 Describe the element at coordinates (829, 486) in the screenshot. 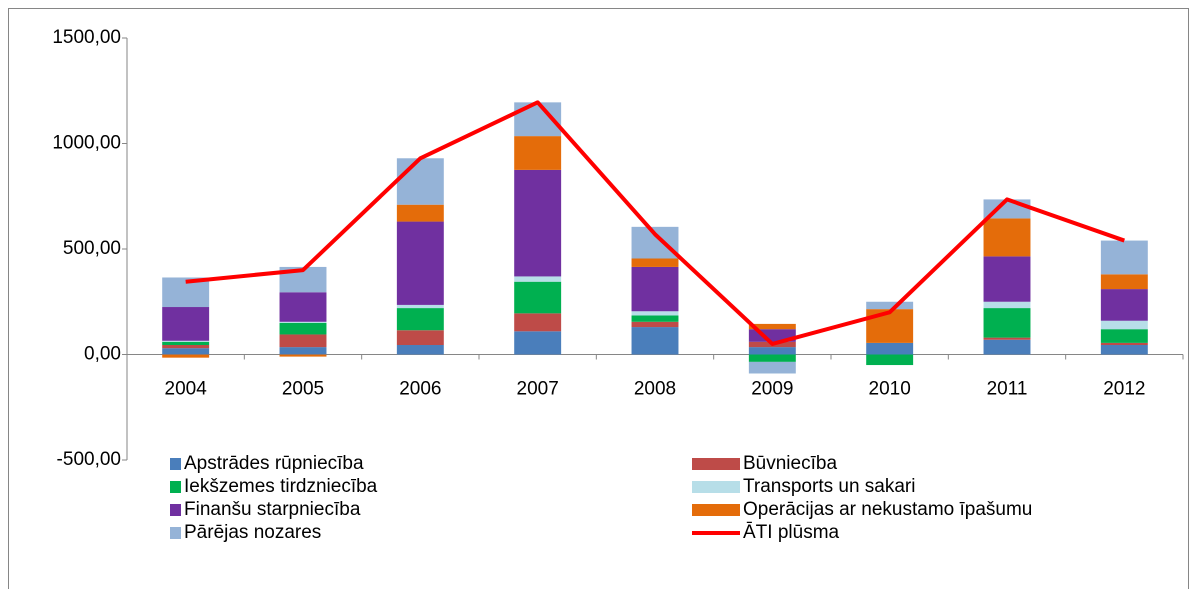

I see `legend-label: Transports un sakari` at that location.